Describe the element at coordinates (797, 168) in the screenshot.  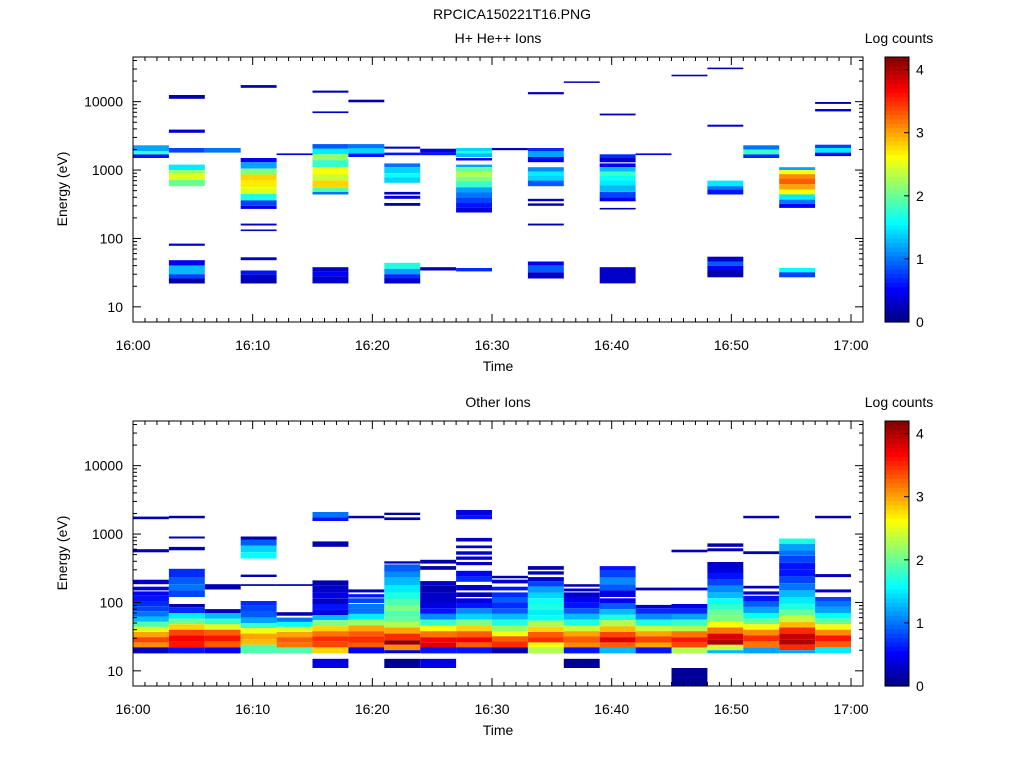
I see `heatmap-cell-p1-c18-b0` at that location.